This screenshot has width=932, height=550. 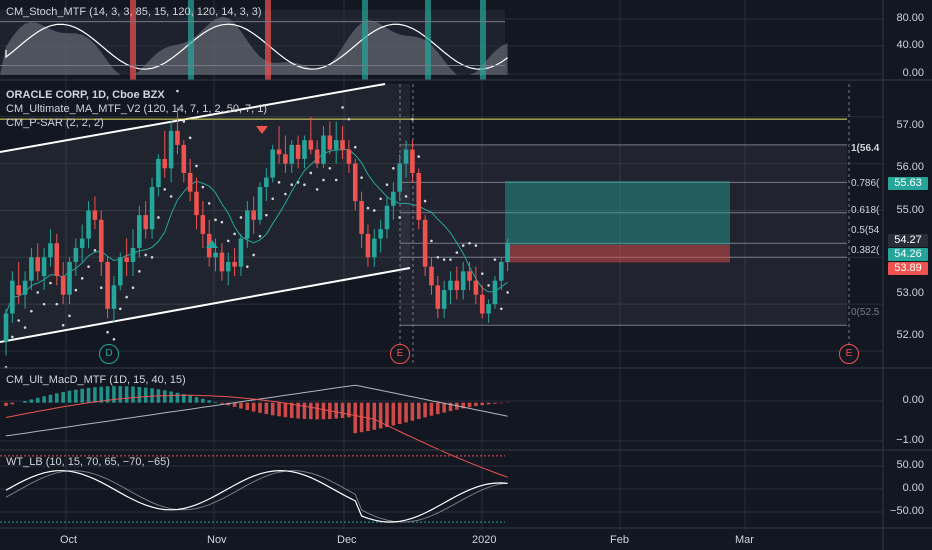 What do you see at coordinates (910, 167) in the screenshot?
I see `price-tick: 56.00` at bounding box center [910, 167].